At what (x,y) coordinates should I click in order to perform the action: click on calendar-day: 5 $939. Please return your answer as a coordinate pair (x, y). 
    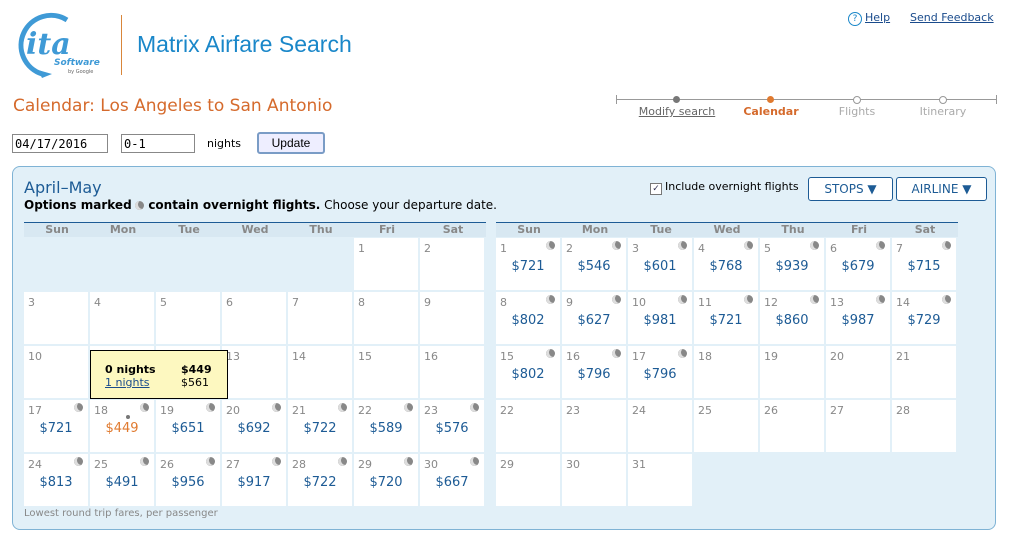
    Looking at the image, I should click on (792, 264).